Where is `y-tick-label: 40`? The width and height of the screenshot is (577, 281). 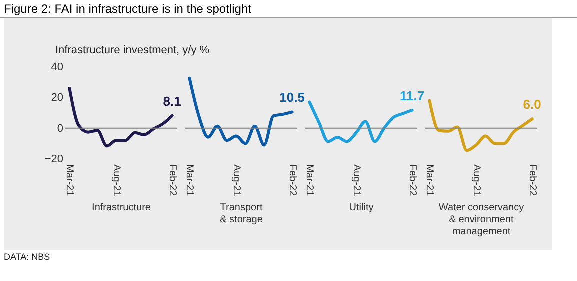 y-tick-label: 40 is located at coordinates (57, 68).